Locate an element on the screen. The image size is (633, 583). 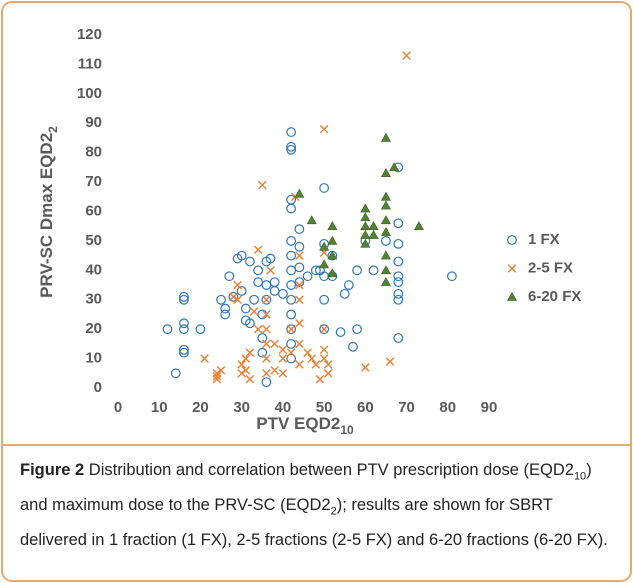
x-tick-label: 50 is located at coordinates (324, 407).